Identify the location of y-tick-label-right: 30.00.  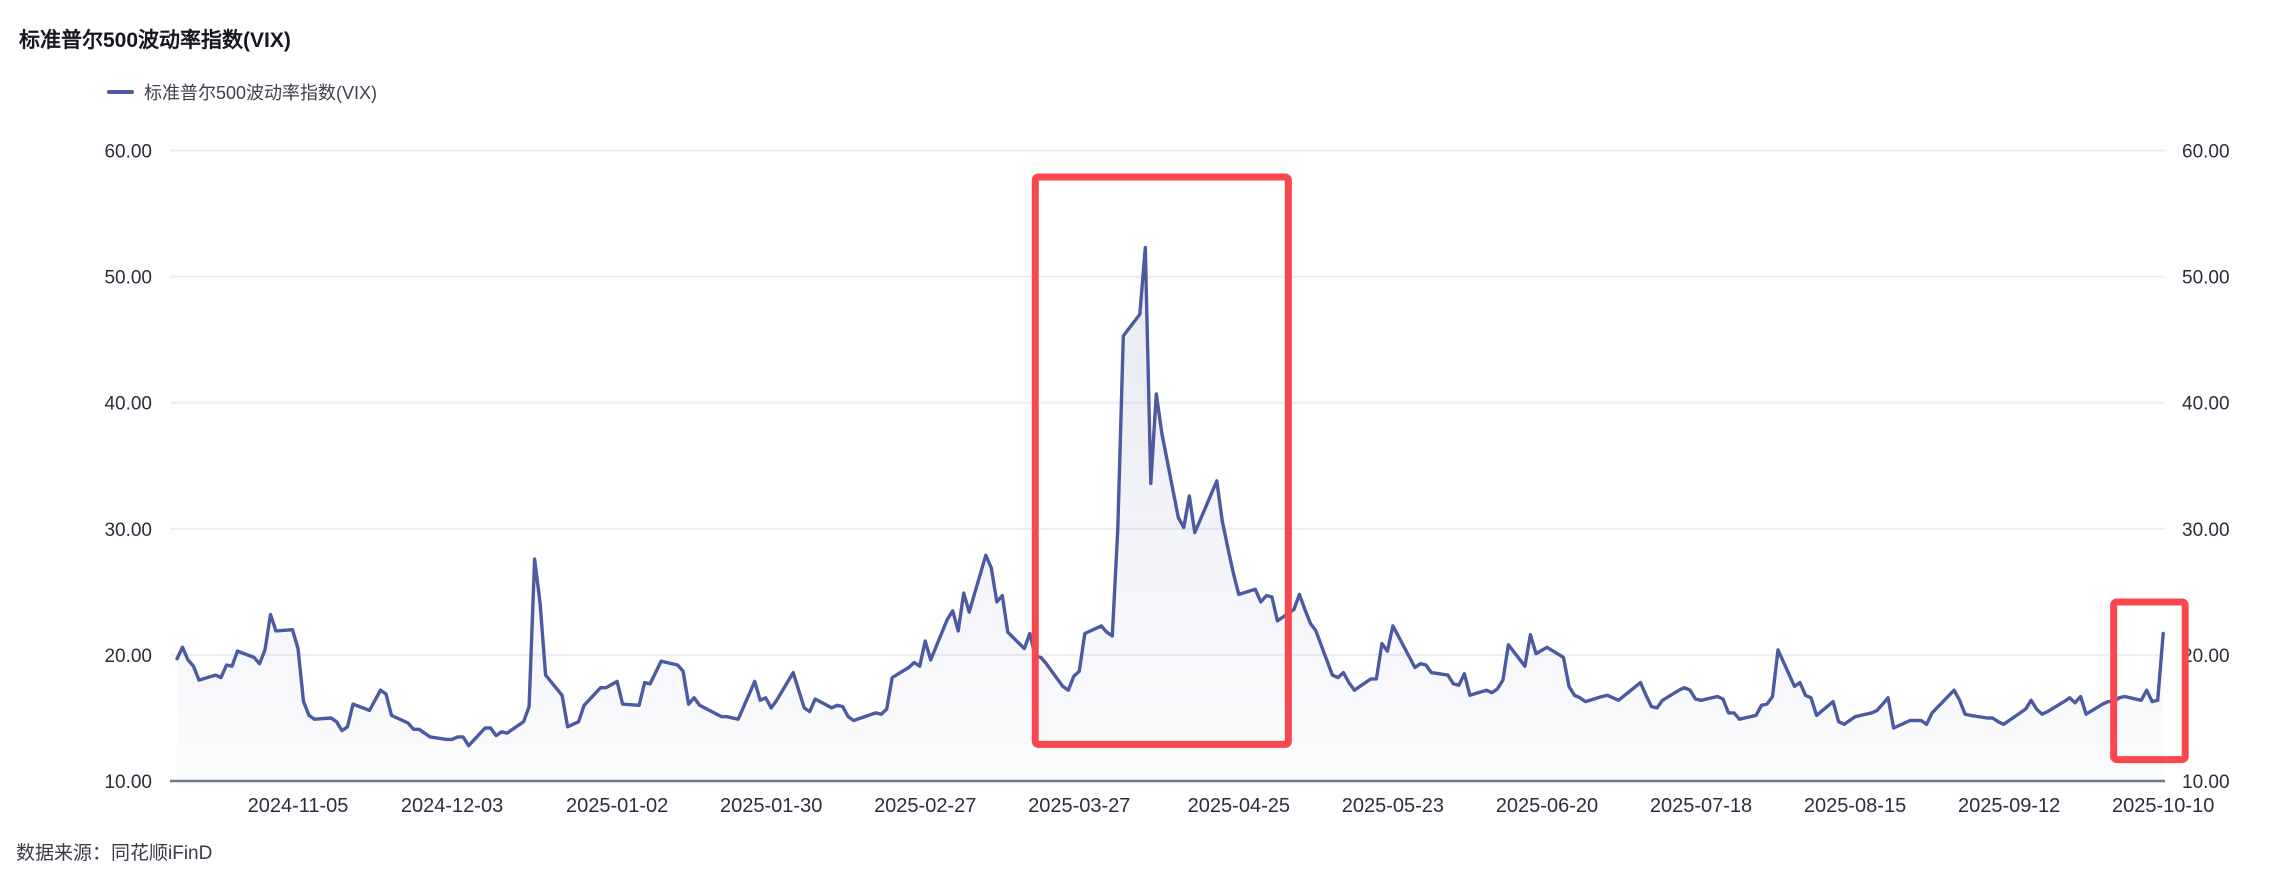
(2206, 530).